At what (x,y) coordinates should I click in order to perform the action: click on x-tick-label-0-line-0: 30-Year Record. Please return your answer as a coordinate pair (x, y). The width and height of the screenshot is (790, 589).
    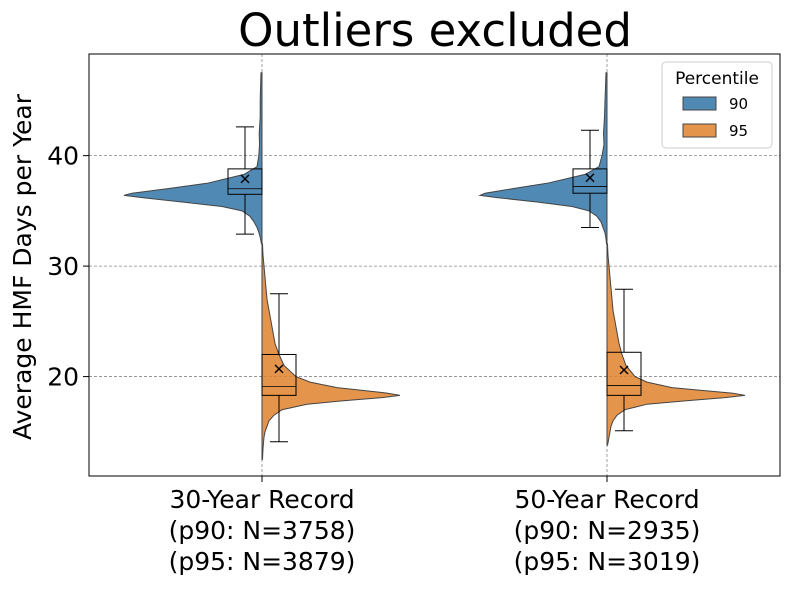
    Looking at the image, I should click on (261, 499).